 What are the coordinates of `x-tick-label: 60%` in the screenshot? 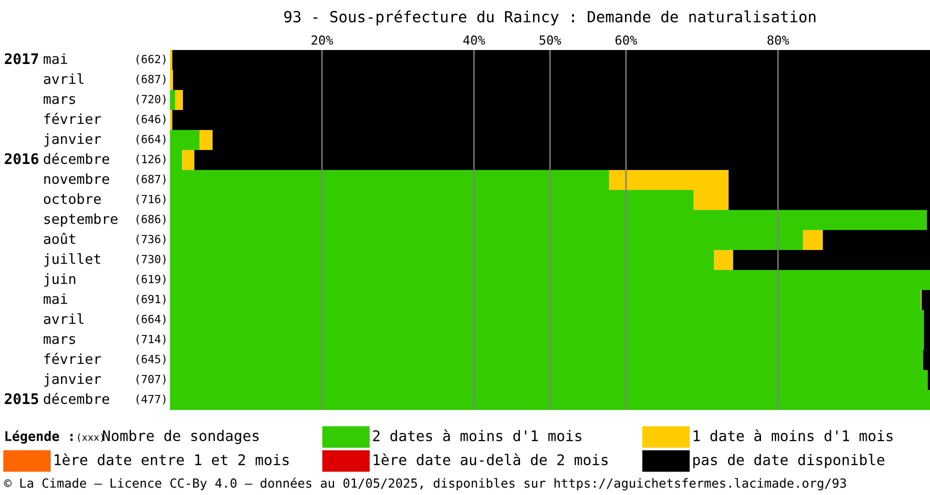 It's located at (627, 40).